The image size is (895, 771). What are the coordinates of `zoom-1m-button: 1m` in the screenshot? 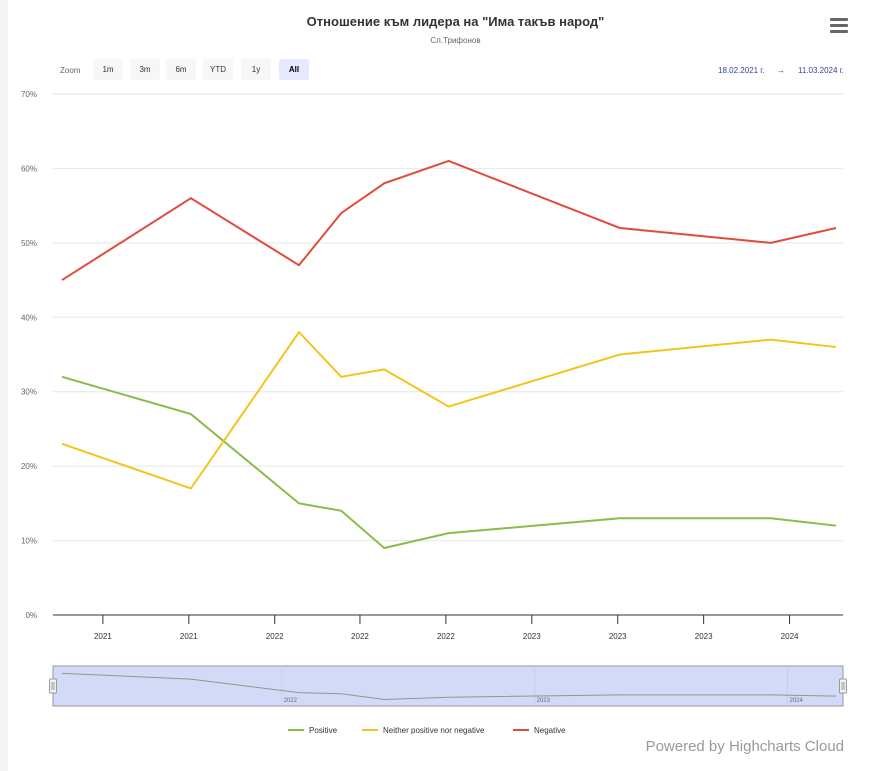 It's located at (108, 69).